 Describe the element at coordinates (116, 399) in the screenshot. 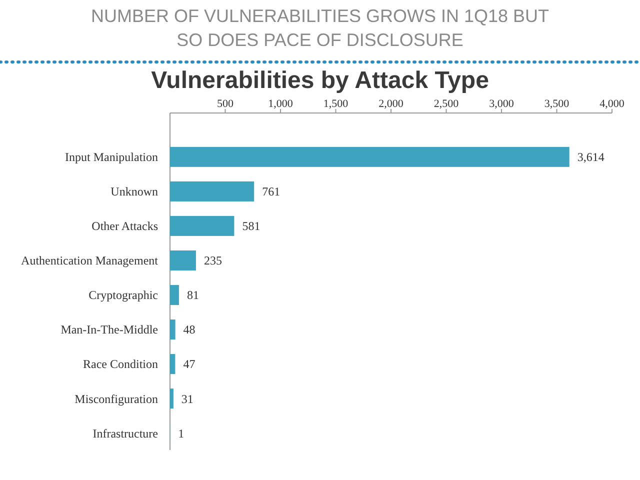

I see `y-tick-label: Misconfiguration` at that location.